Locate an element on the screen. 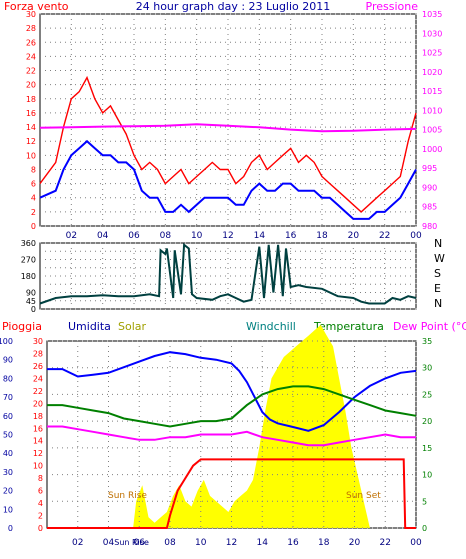 The width and height of the screenshot is (466, 559). y-tick-label-pioggia: 8 is located at coordinates (40, 478).